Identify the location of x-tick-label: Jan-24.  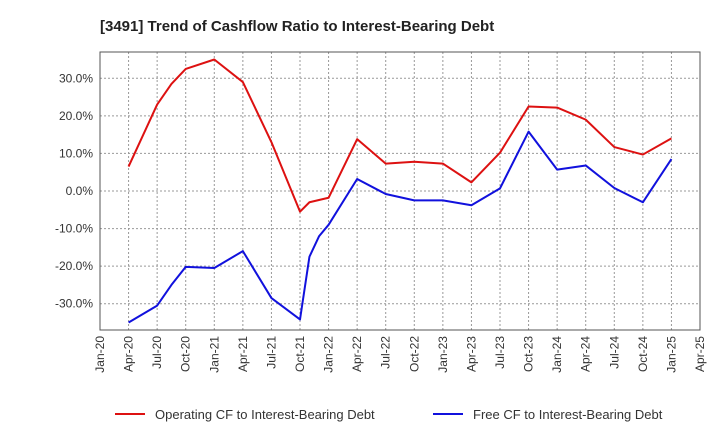
(557, 354).